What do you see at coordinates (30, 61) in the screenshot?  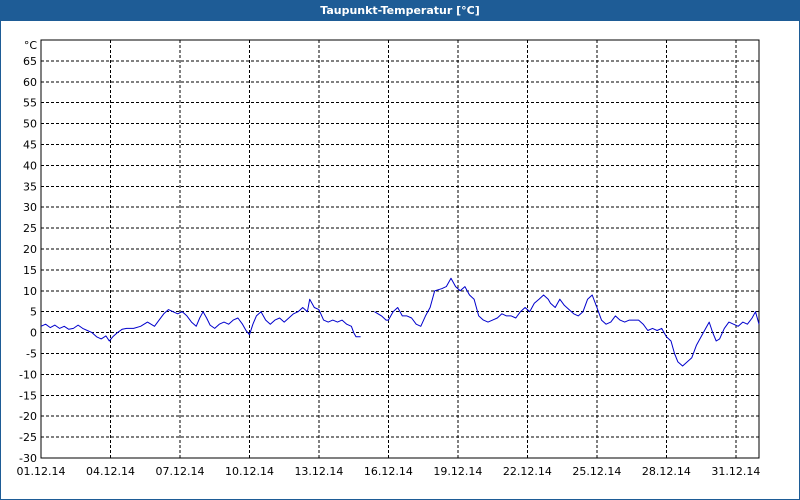 I see `y-tick-label: 65` at bounding box center [30, 61].